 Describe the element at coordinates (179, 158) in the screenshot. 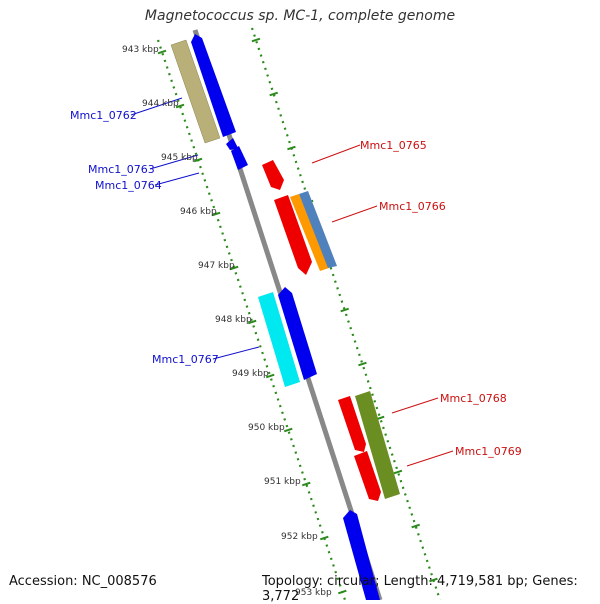

I see `tick-label-945: 945 kbp` at that location.